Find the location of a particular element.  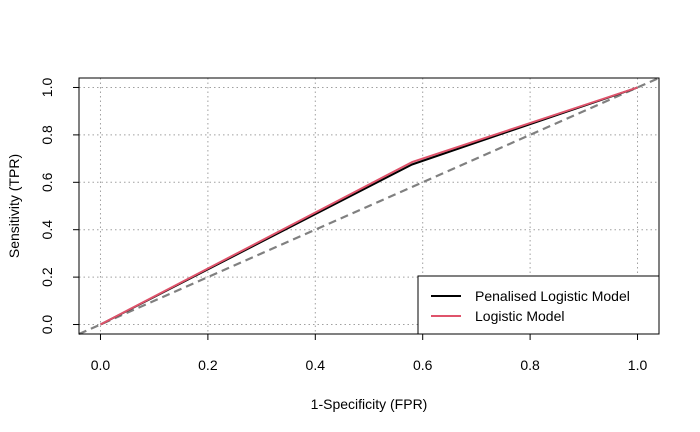

x-axis-label: 1-Specificity (FPR) is located at coordinates (369, 404).